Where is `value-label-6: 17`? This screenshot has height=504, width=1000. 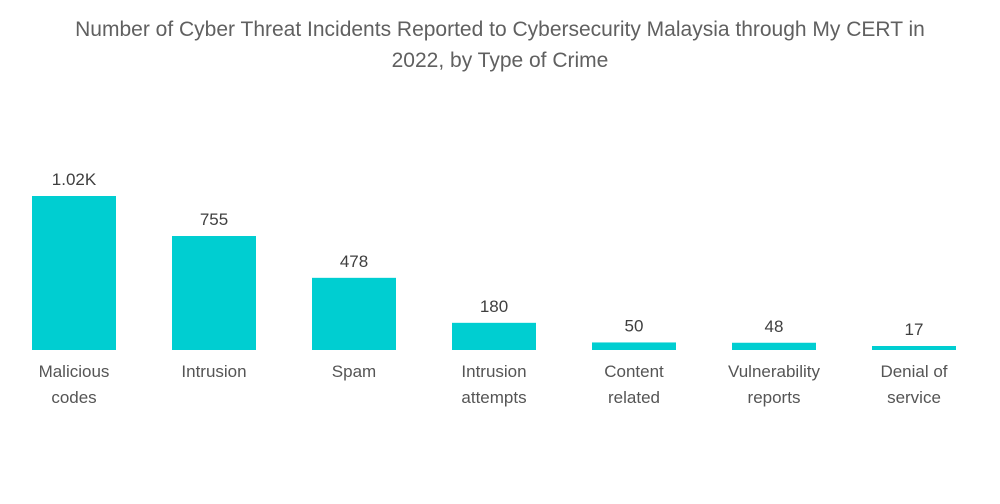 value-label-6: 17 is located at coordinates (914, 329).